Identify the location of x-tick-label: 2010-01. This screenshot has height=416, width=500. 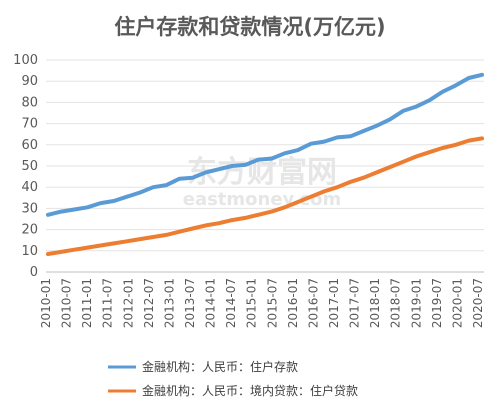
(46, 303).